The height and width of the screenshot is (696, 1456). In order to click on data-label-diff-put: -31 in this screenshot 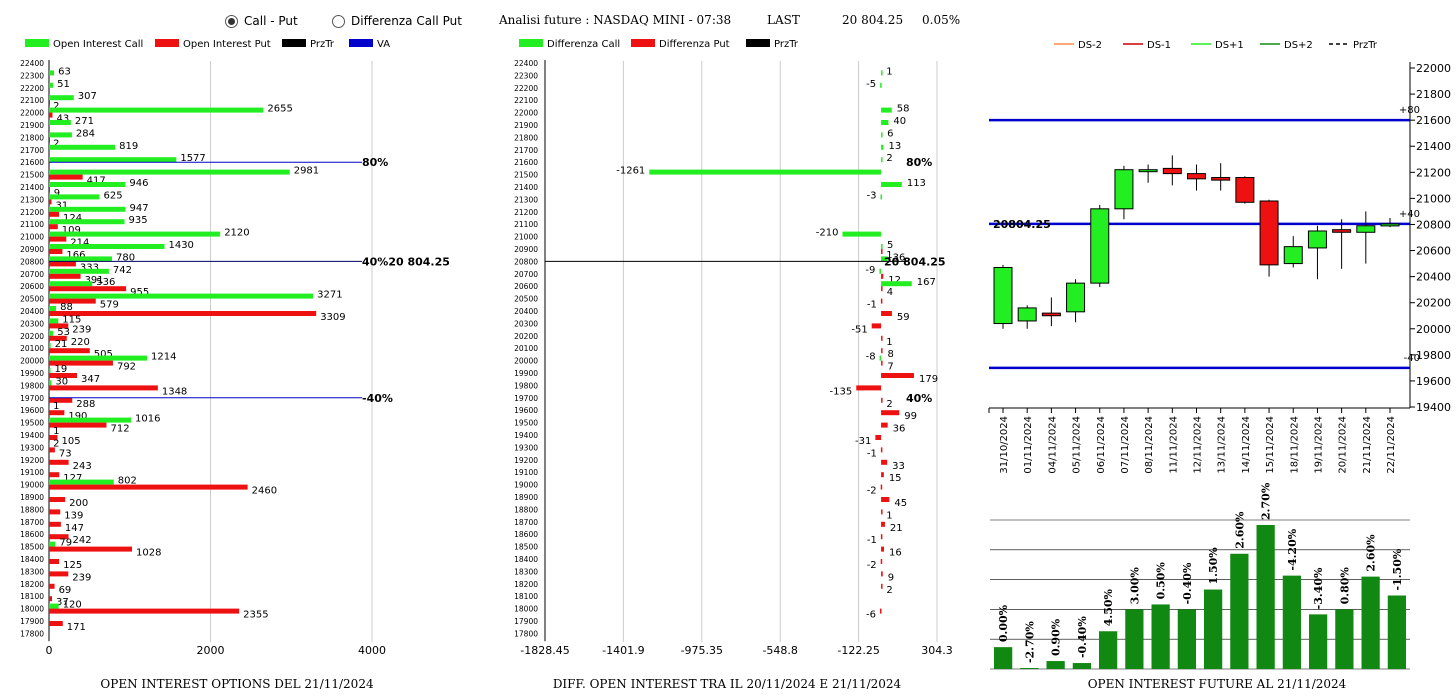, I will do `click(863, 441)`.